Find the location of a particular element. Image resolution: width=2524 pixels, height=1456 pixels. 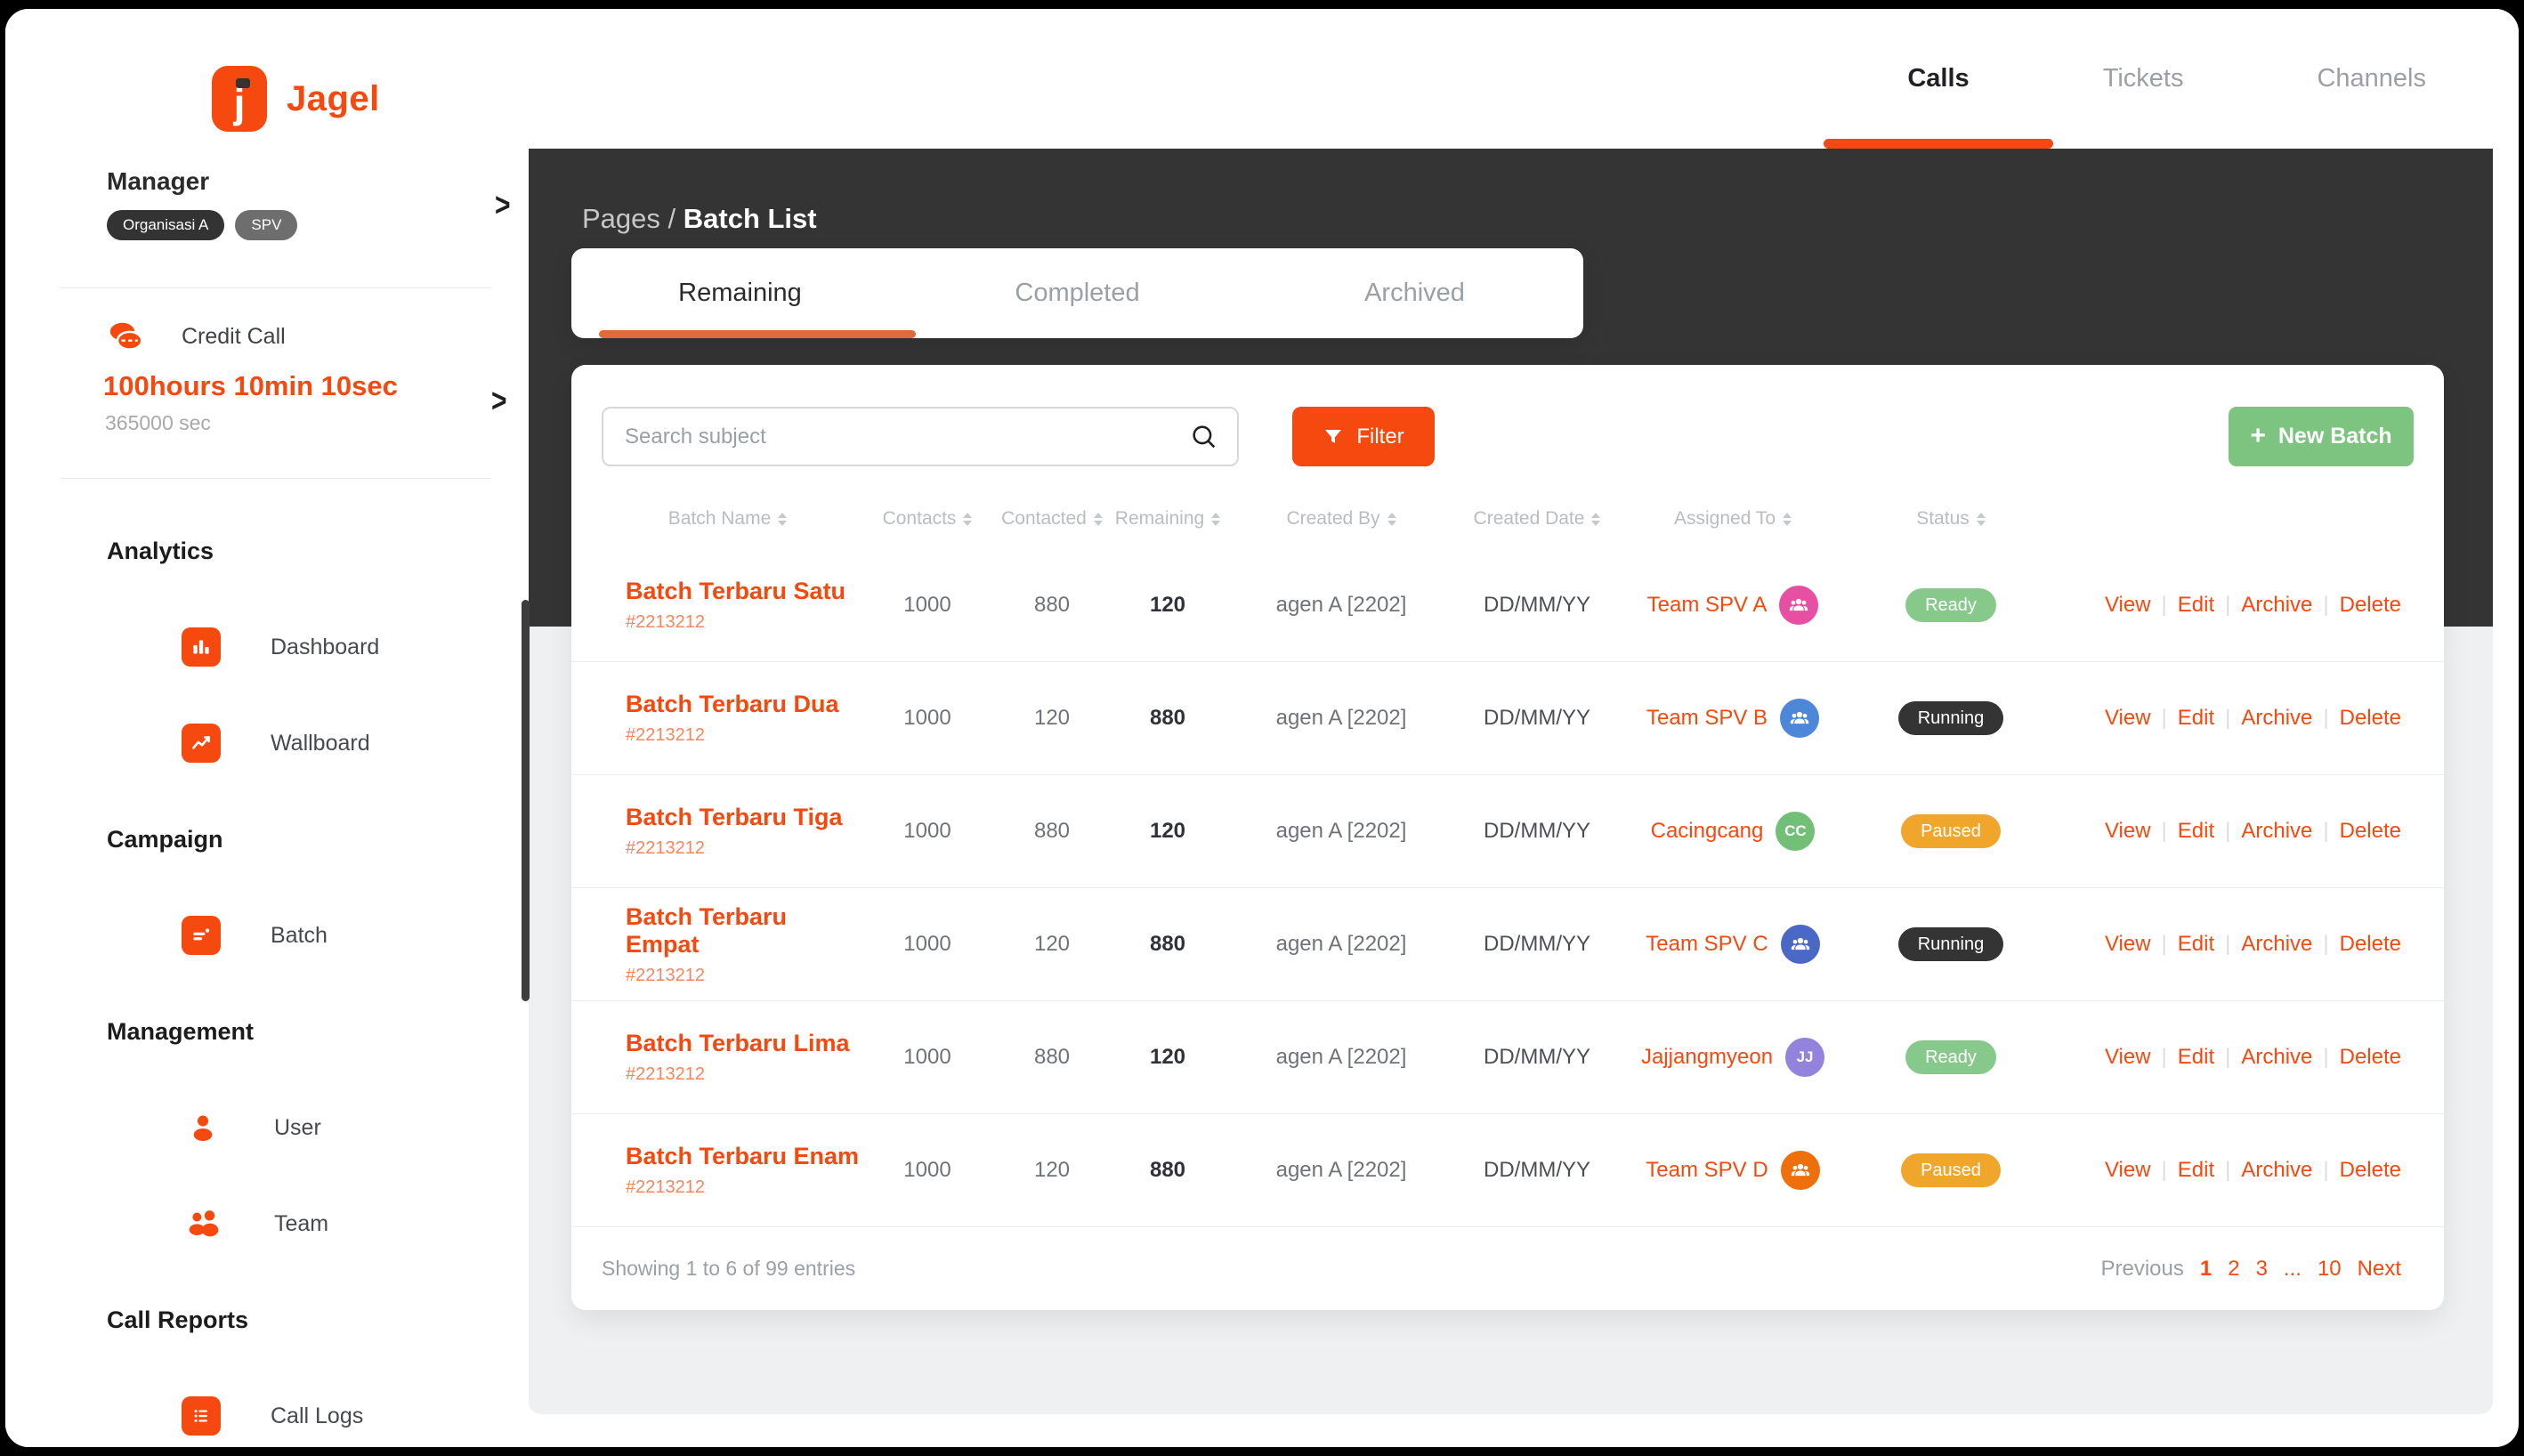

topnav-tab-calls: Calls is located at coordinates (1938, 79).